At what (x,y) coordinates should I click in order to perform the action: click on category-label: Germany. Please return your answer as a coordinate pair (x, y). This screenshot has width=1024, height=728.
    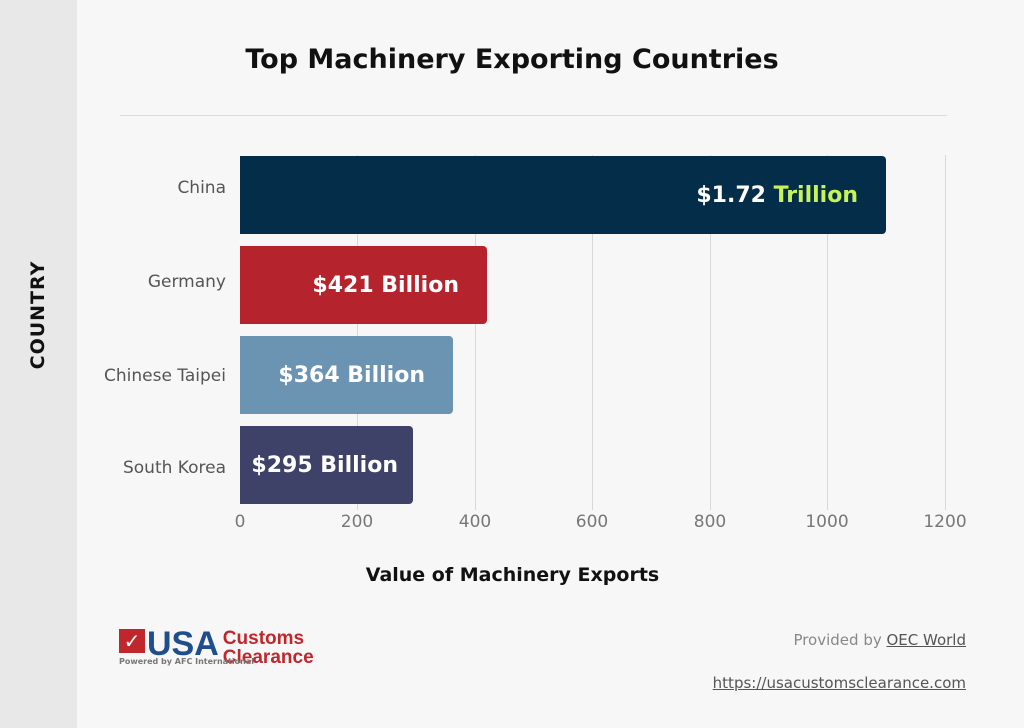
    Looking at the image, I should click on (186, 282).